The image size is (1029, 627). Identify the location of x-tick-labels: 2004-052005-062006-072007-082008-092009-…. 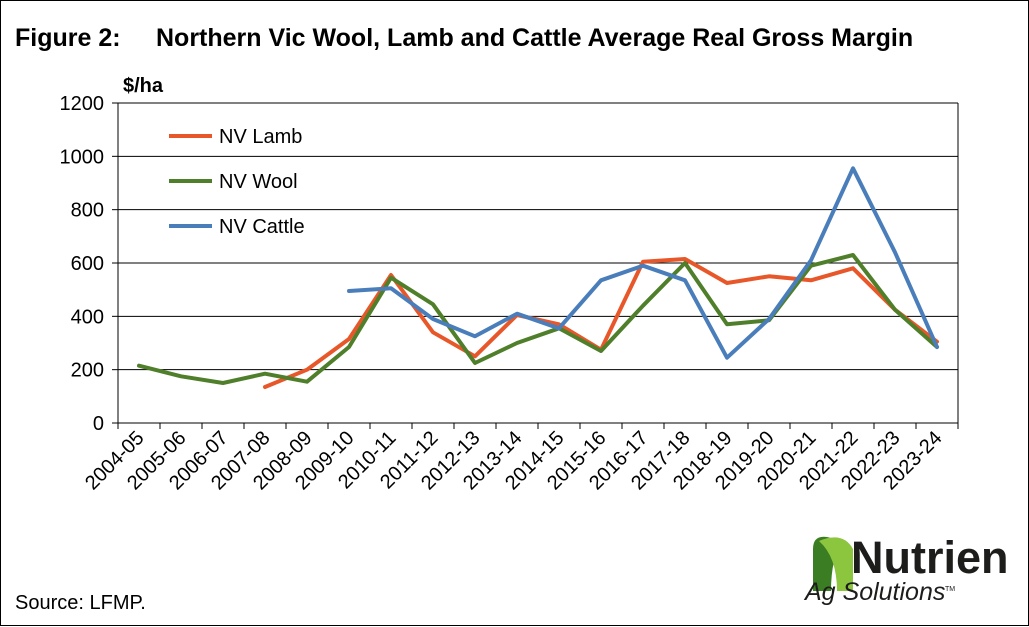
(513, 460).